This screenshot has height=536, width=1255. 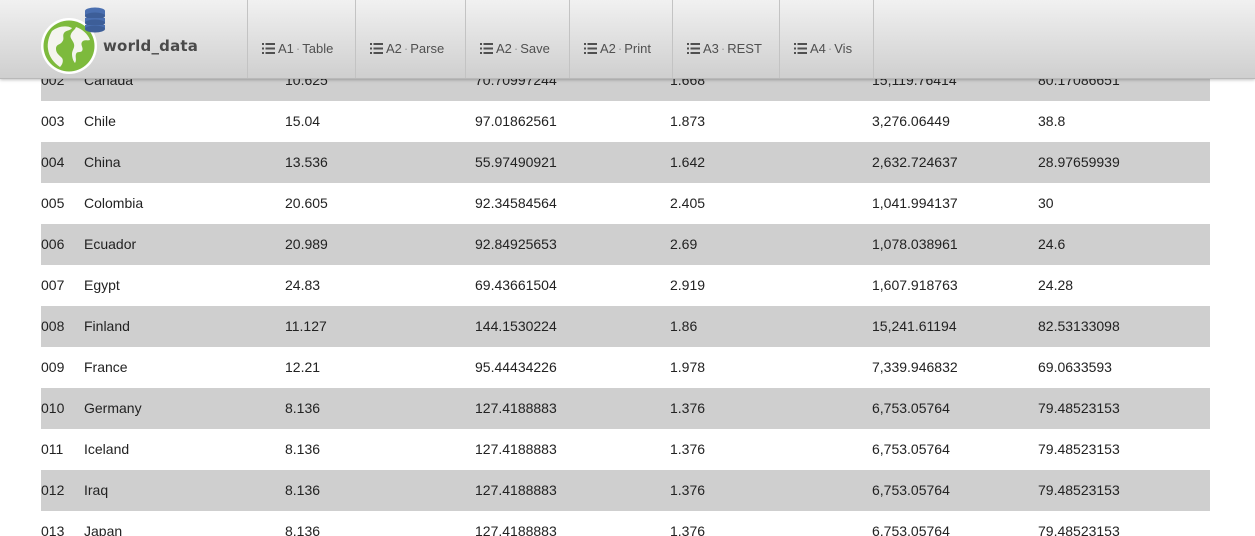 I want to click on row-country-name: France, so click(x=106, y=367).